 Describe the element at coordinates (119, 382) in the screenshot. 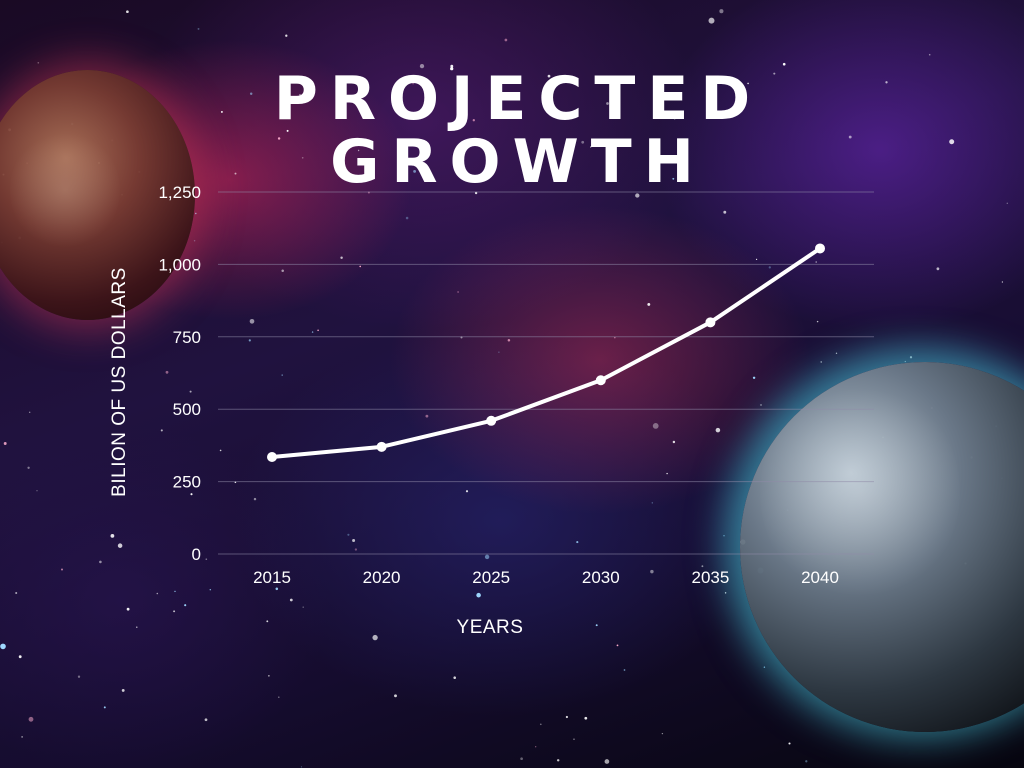

I see `y-axis-label: BILION OF US DOLLARS` at that location.